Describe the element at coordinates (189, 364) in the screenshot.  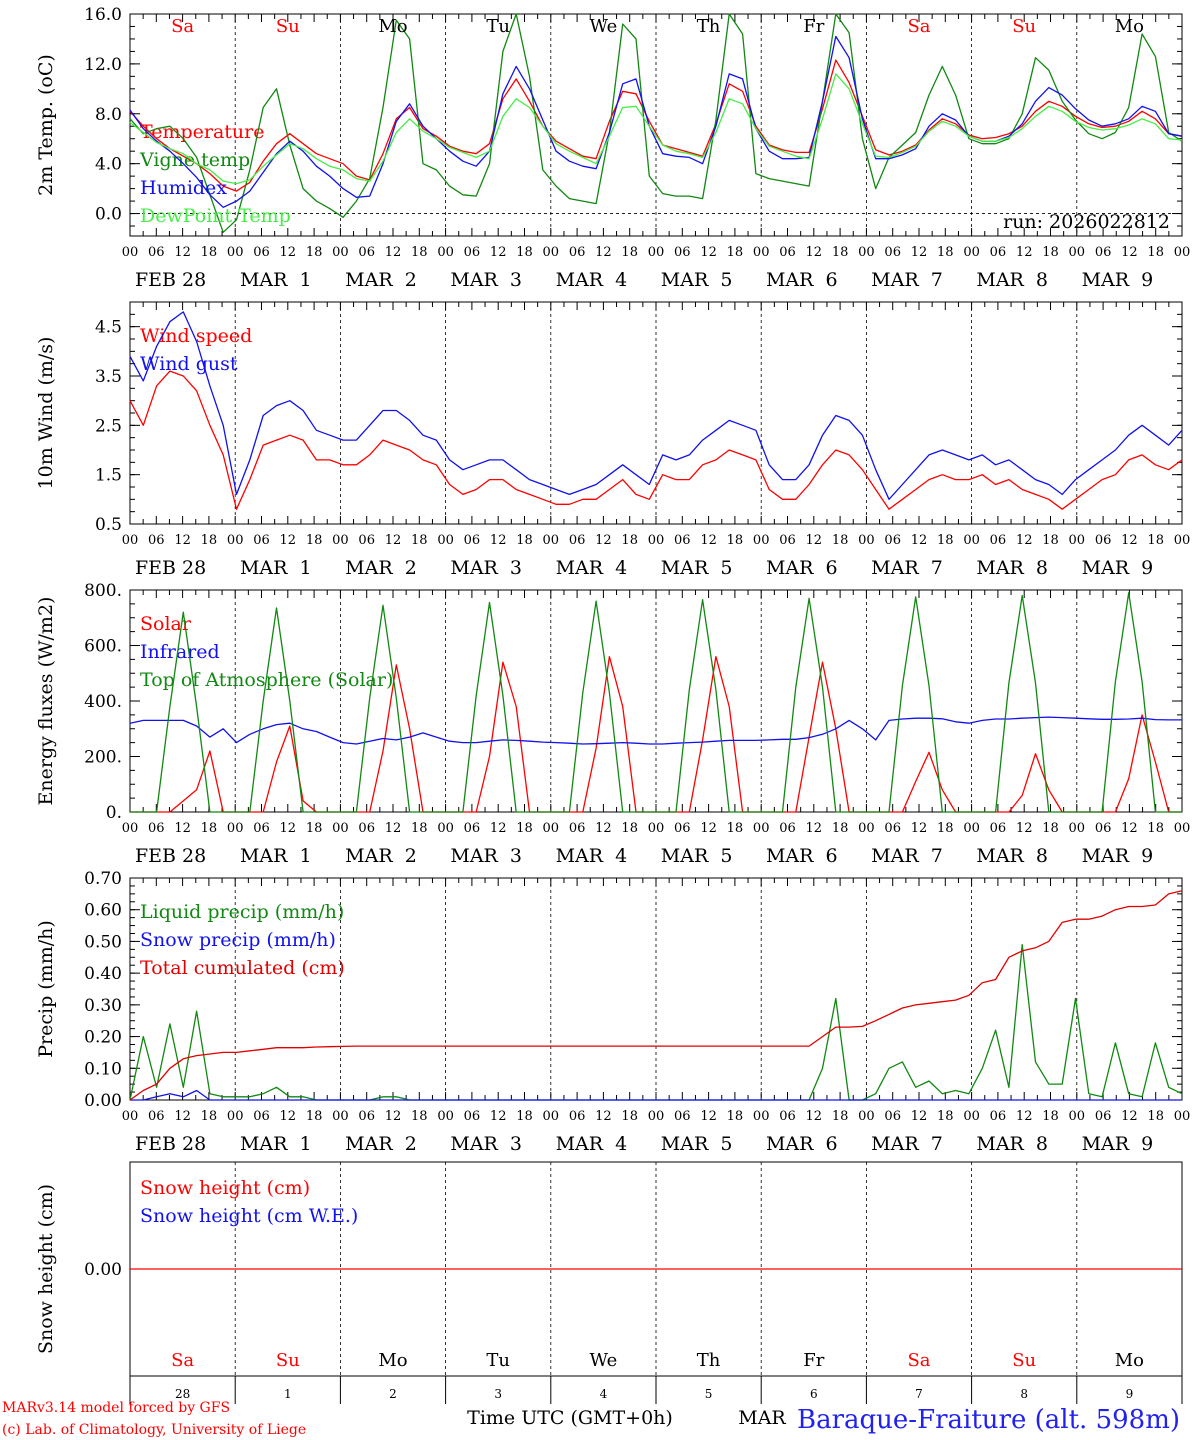
I see `wind-legend-1: Wind gust` at that location.